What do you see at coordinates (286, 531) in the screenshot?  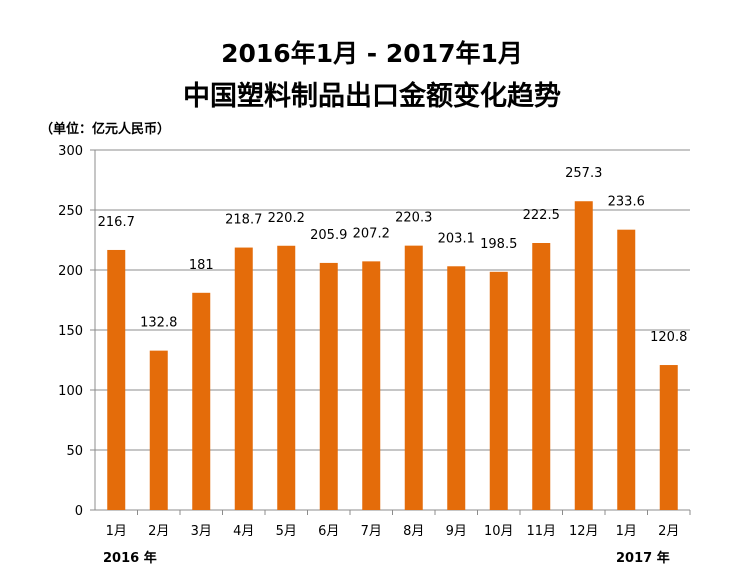 I see `x-tick-label: 5月` at bounding box center [286, 531].